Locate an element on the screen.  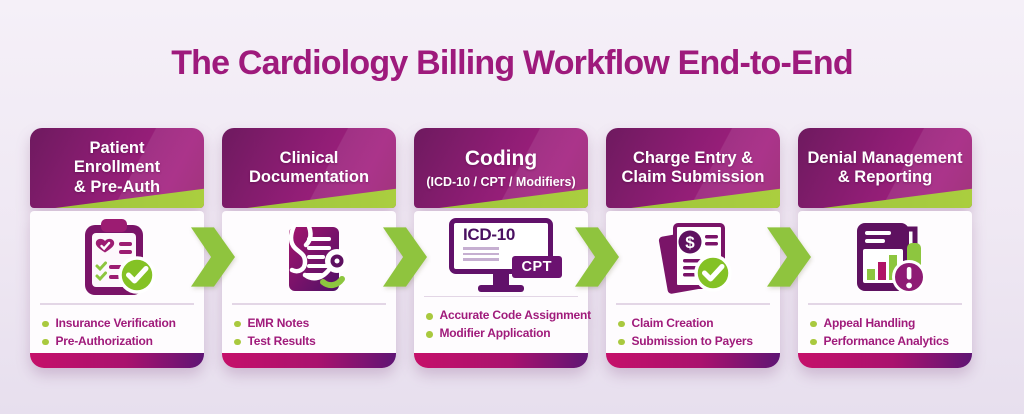
card-body: EMR Notes Test Results is located at coordinates (309, 282).